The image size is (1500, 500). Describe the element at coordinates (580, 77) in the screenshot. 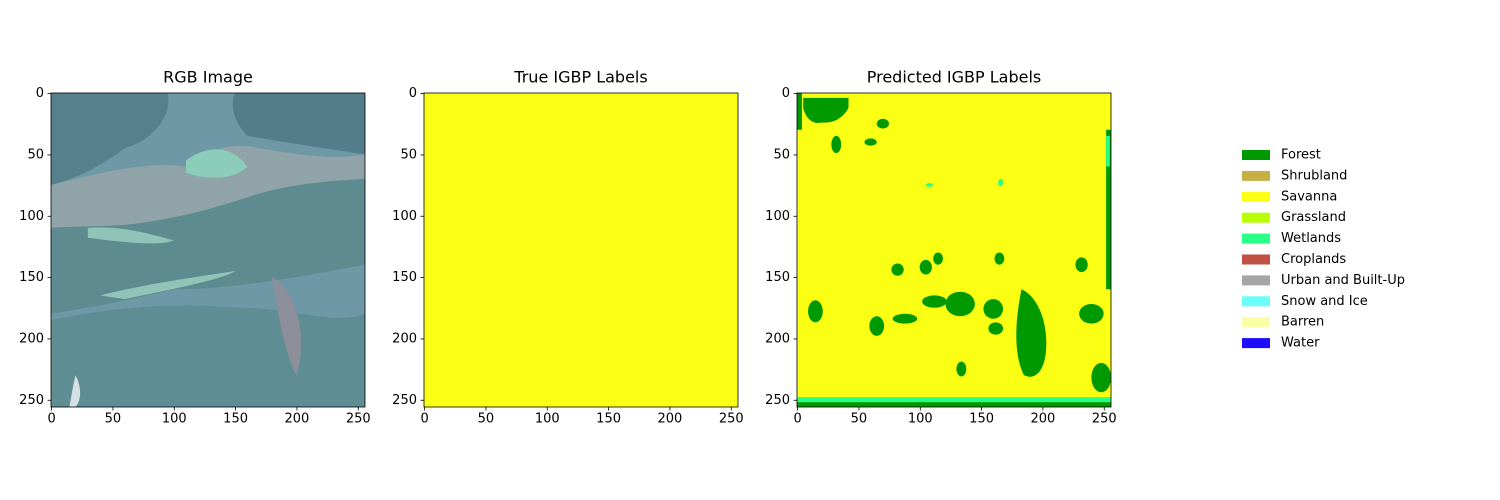

I see `panel-title: True IGBP Labels` at that location.